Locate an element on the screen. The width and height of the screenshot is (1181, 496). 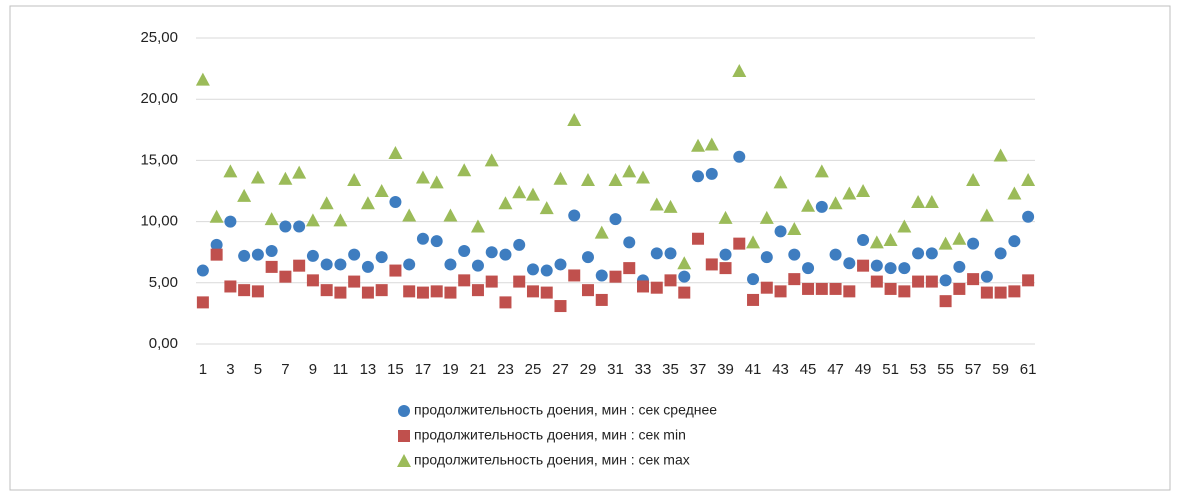
x-tick-label: 23 is located at coordinates (505, 369).